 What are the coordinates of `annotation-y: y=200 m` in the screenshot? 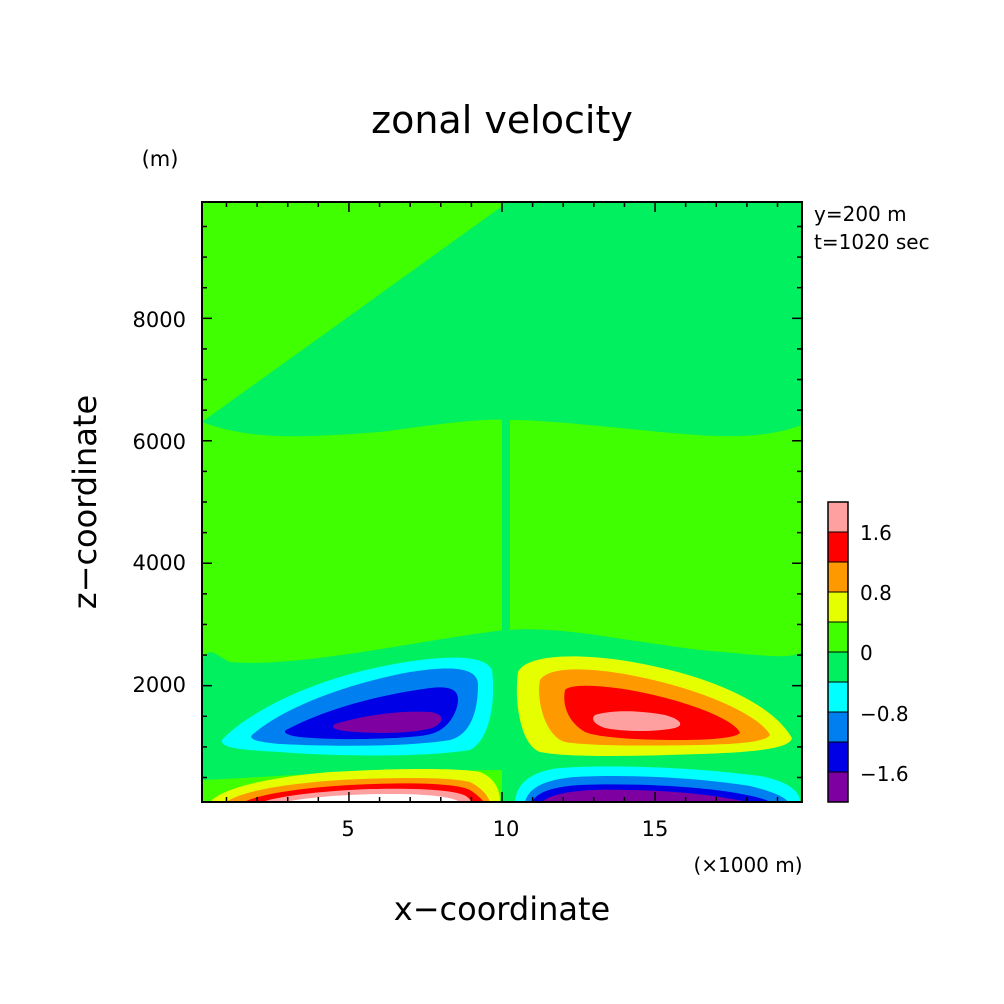 It's located at (860, 214).